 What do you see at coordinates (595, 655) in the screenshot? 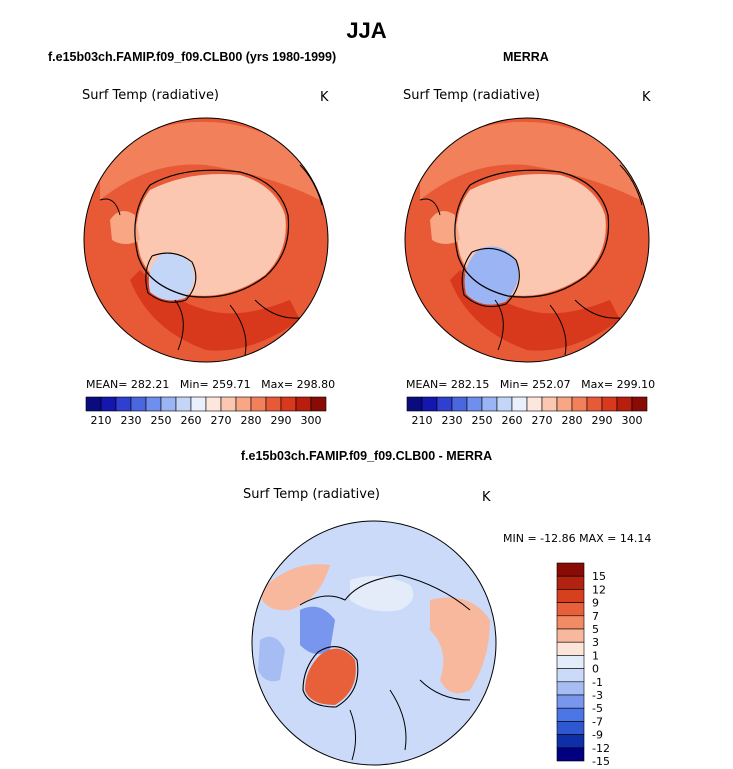
I see `colorbar-tick-label: 1` at bounding box center [595, 655].